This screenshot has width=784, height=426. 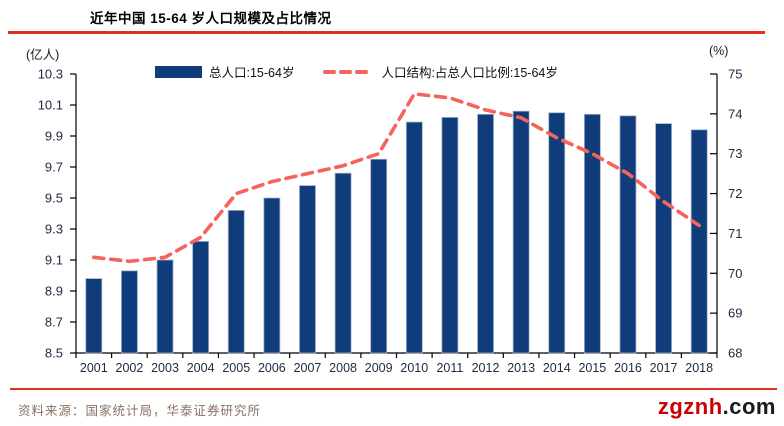 What do you see at coordinates (735, 233) in the screenshot?
I see `right-axis-tick-label: 71` at bounding box center [735, 233].